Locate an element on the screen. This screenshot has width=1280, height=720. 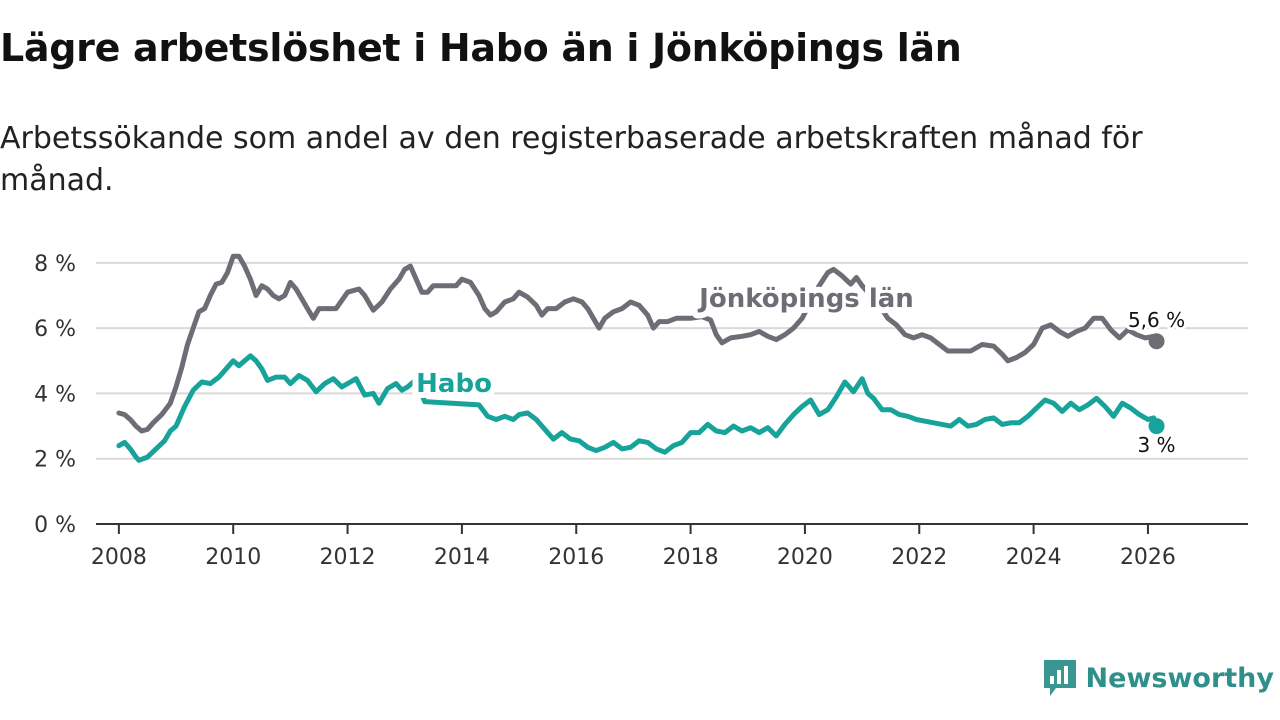
series-label-habo: Habo is located at coordinates (454, 384).